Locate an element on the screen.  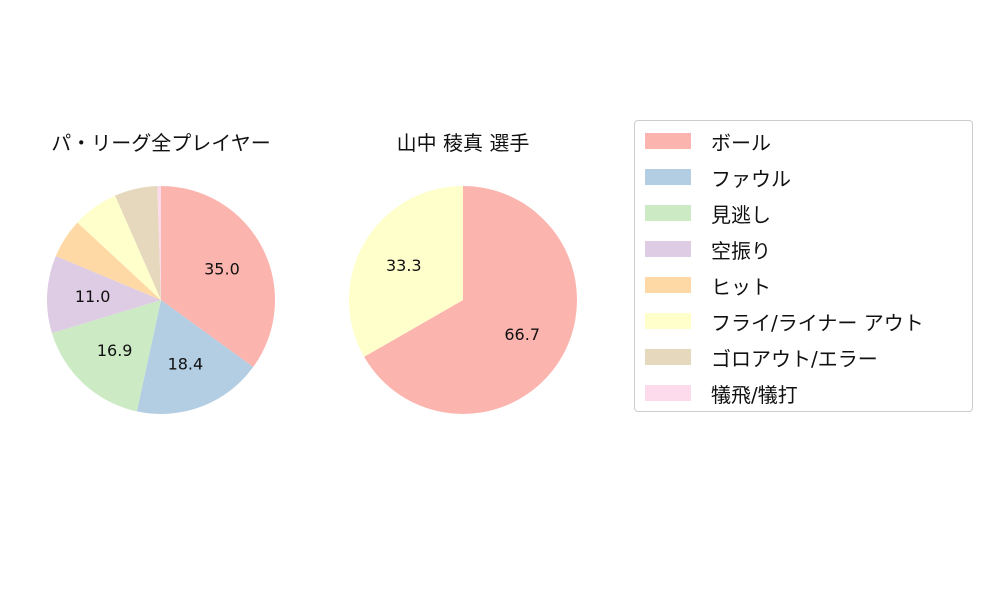
legend-item: 見逃し is located at coordinates (708, 213).